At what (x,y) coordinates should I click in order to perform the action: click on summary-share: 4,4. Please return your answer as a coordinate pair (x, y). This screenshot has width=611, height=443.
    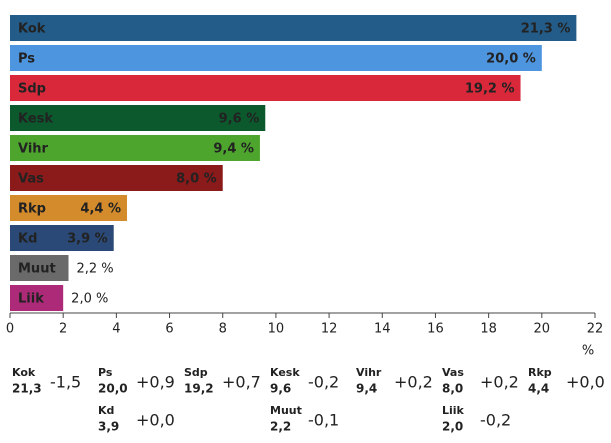
    Looking at the image, I should click on (538, 389).